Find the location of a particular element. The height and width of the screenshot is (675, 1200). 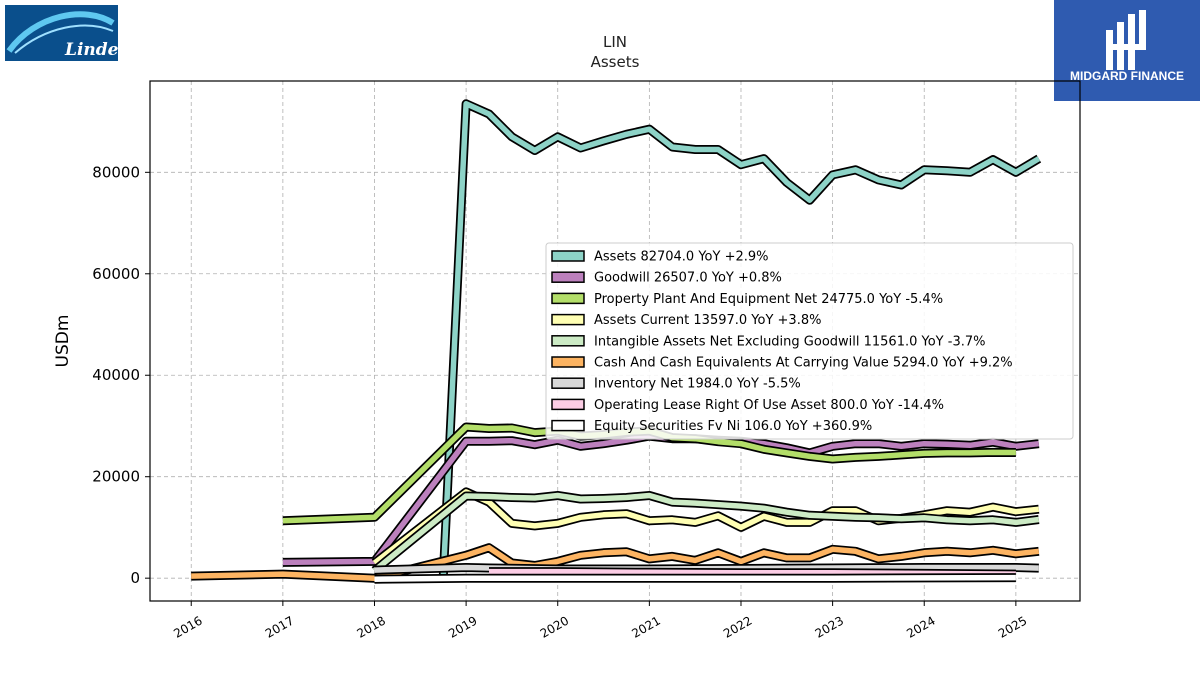

linde-logo: Linde is located at coordinates (62, 33).